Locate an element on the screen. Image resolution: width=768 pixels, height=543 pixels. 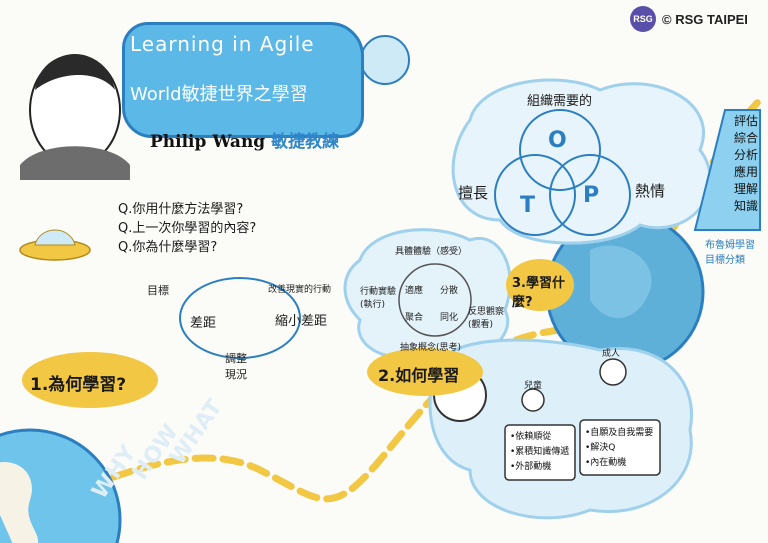
circle-p is located at coordinates (590, 195).